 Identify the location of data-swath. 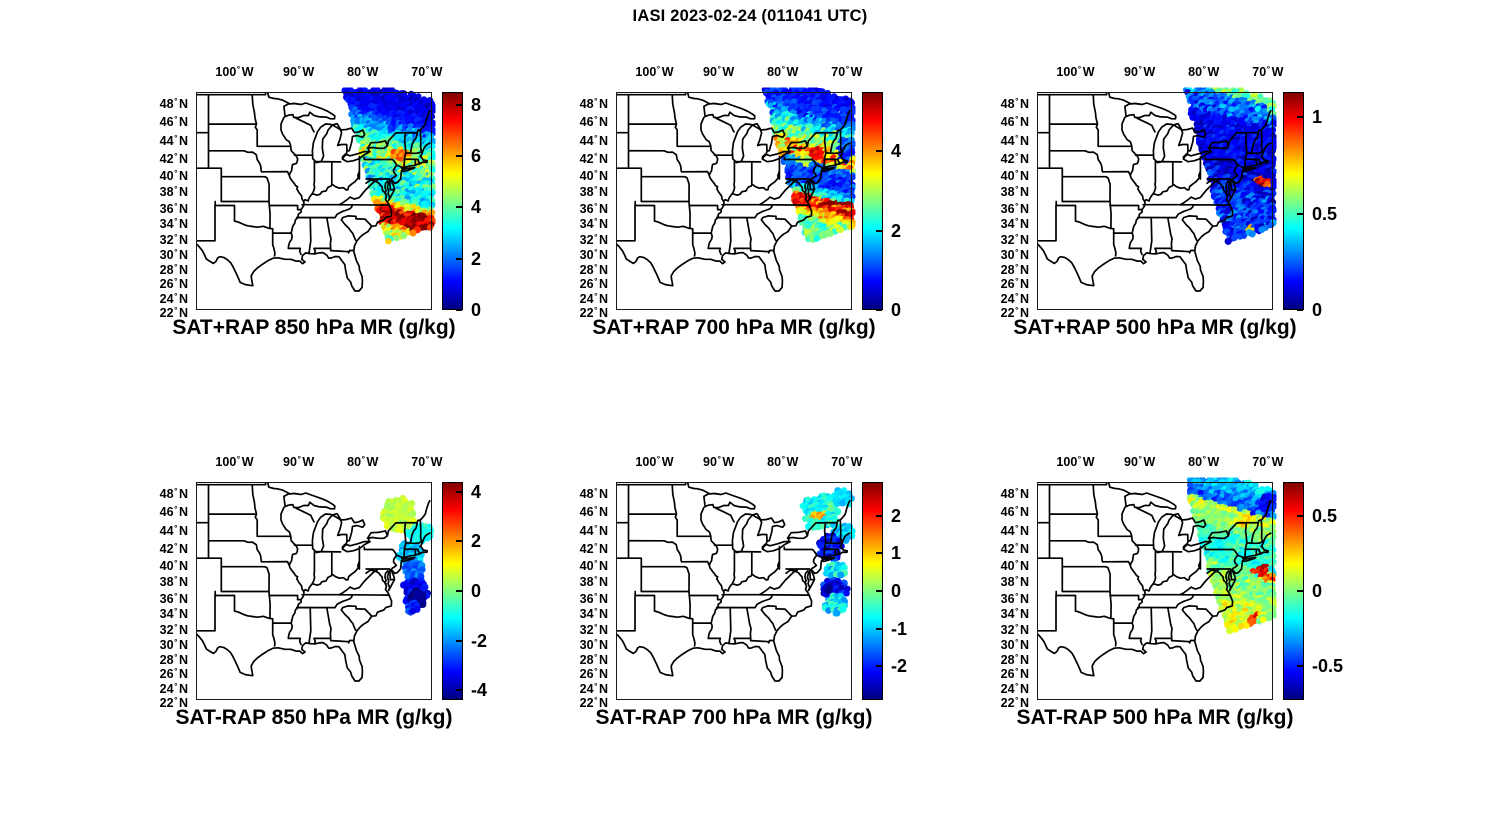
(1230, 166).